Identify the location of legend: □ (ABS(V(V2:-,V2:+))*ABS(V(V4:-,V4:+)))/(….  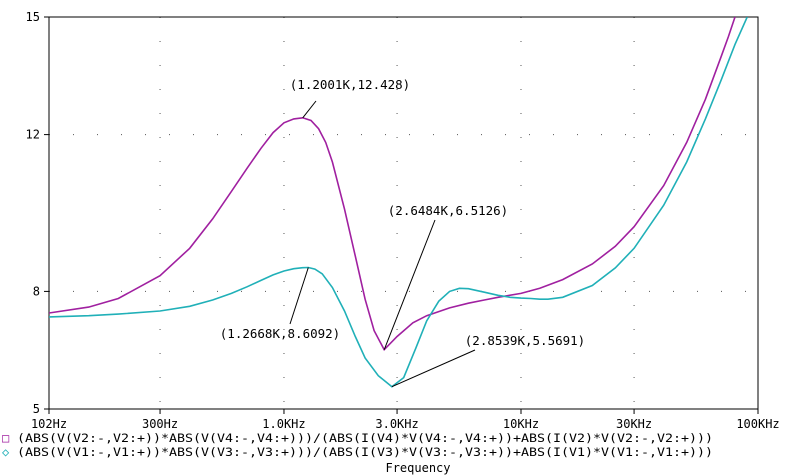
(357, 445).